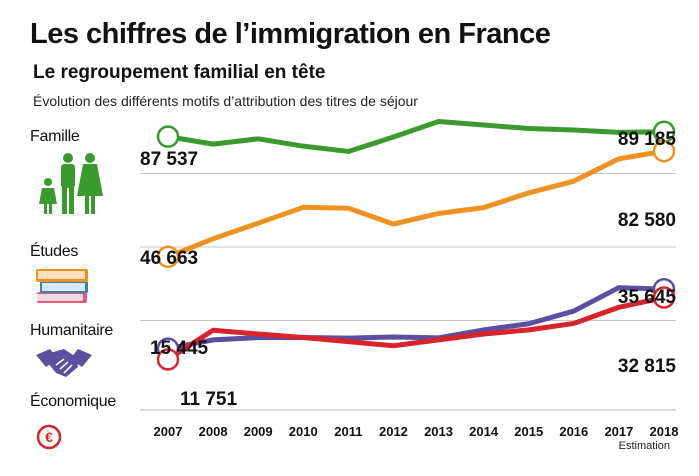 The width and height of the screenshot is (699, 476). Describe the element at coordinates (618, 431) in the screenshot. I see `x-tick-label: 2017` at that location.